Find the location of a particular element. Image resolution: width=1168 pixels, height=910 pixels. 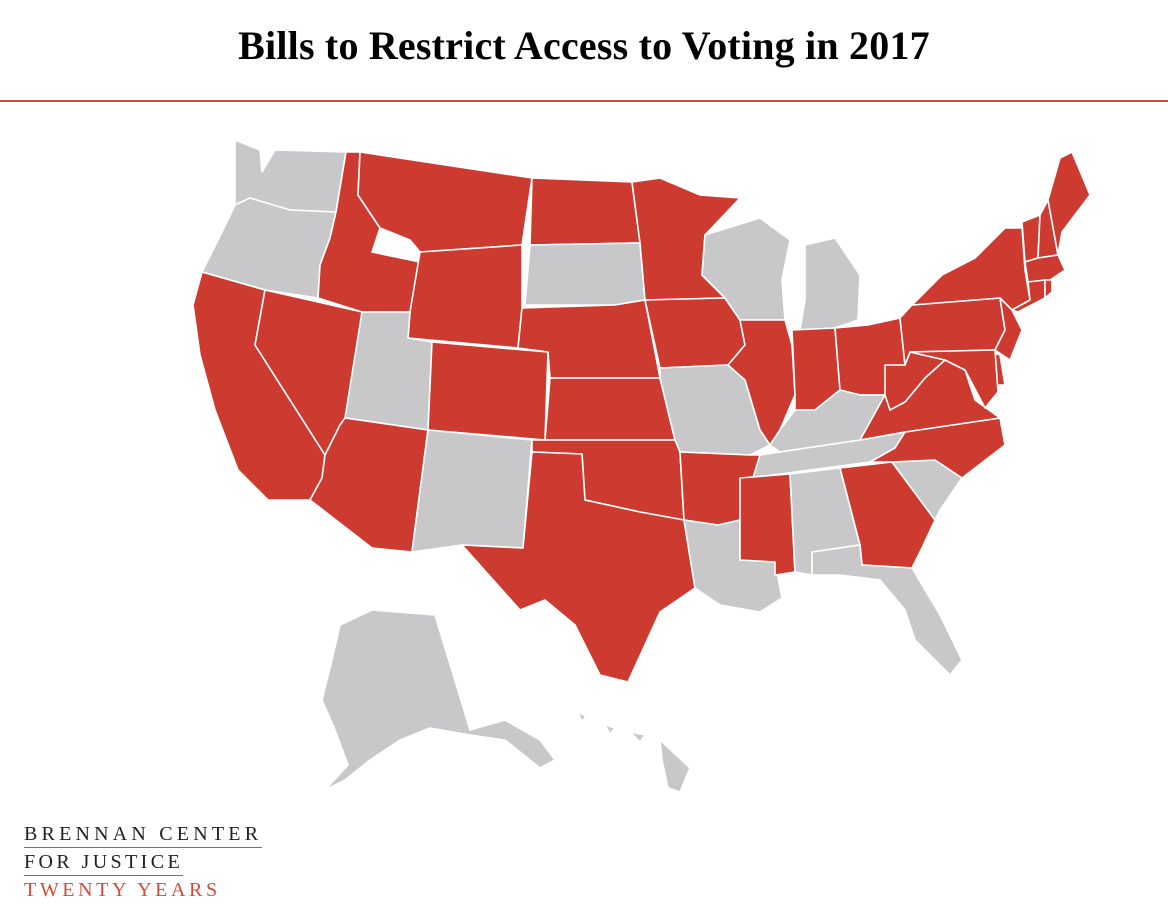

state-MT is located at coordinates (445, 202).